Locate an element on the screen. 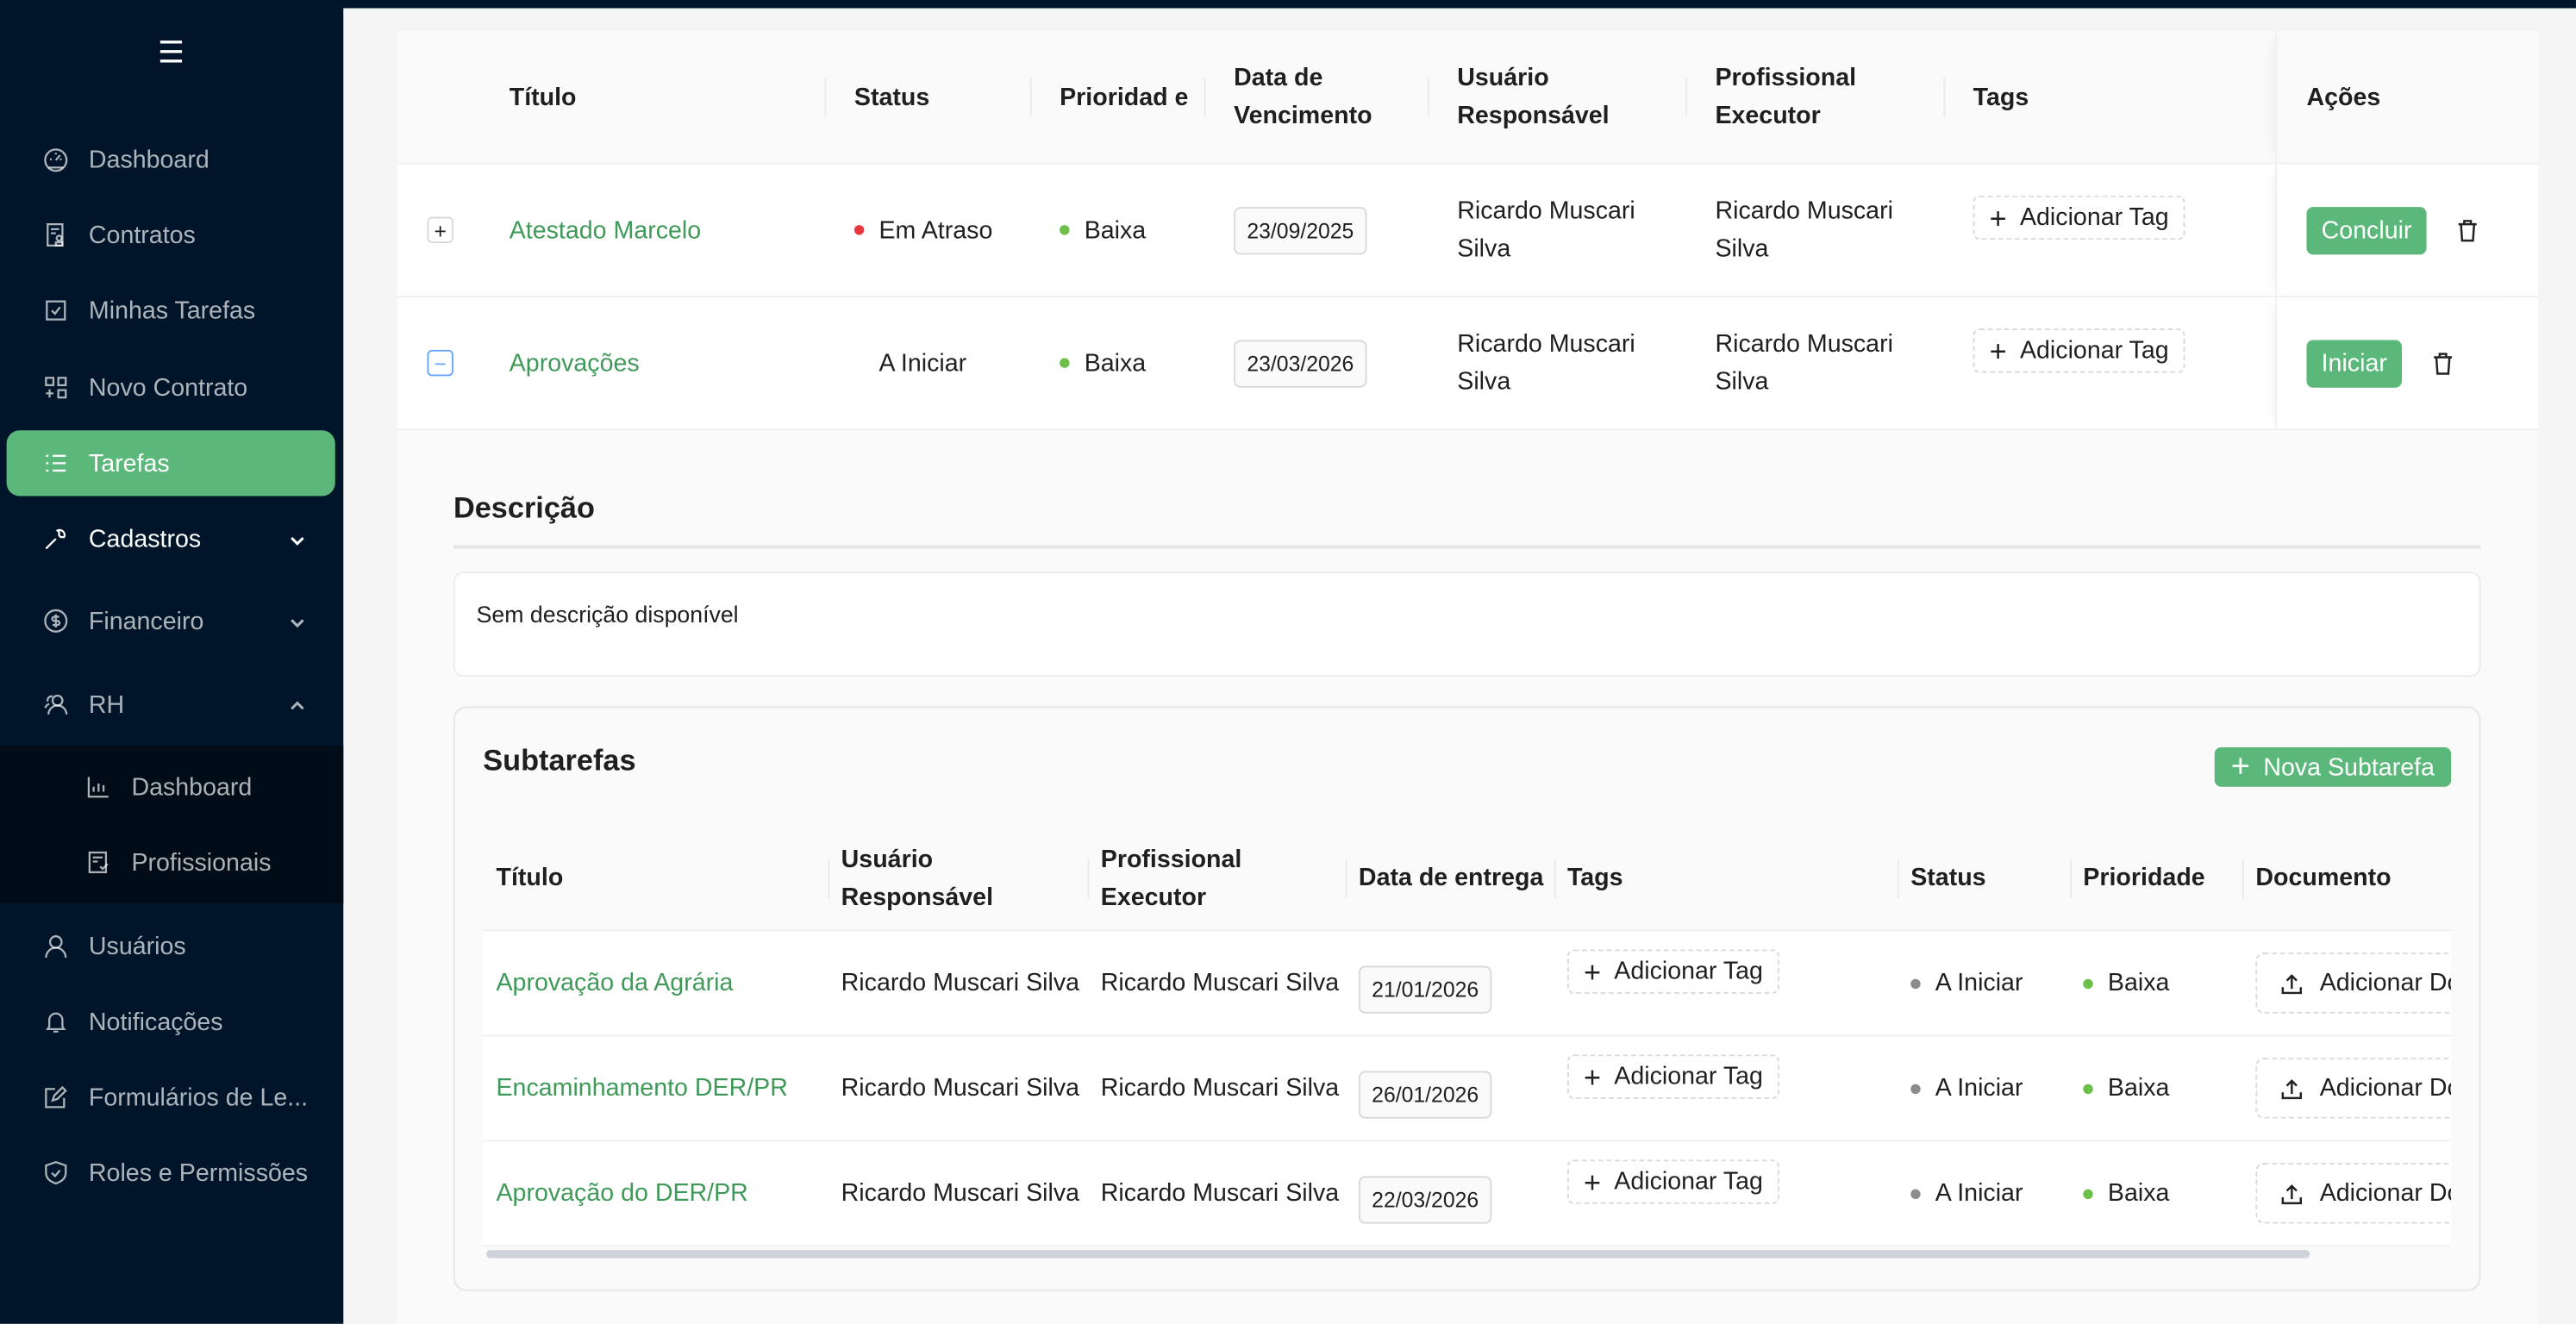 The width and height of the screenshot is (2576, 1324). horizontal-scrollbar is located at coordinates (1398, 1254).